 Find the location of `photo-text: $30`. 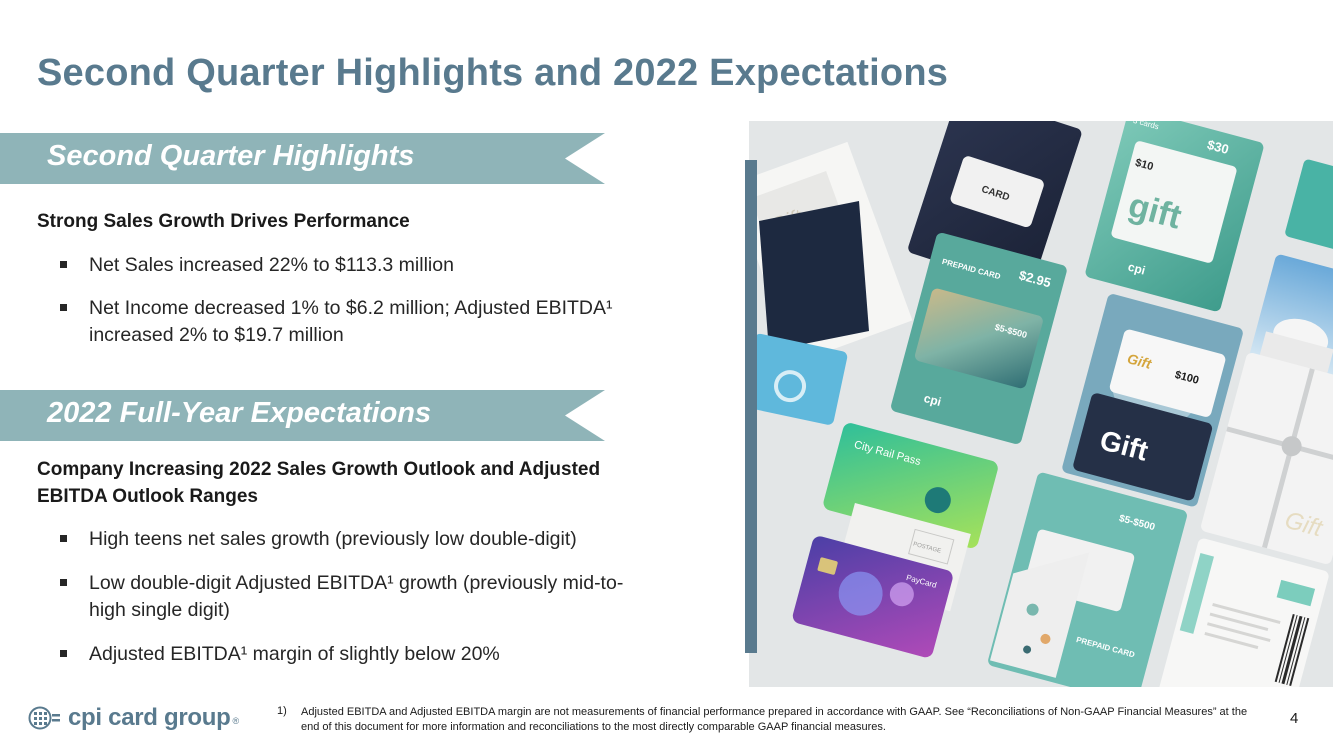

photo-text: $30 is located at coordinates (1218, 147).